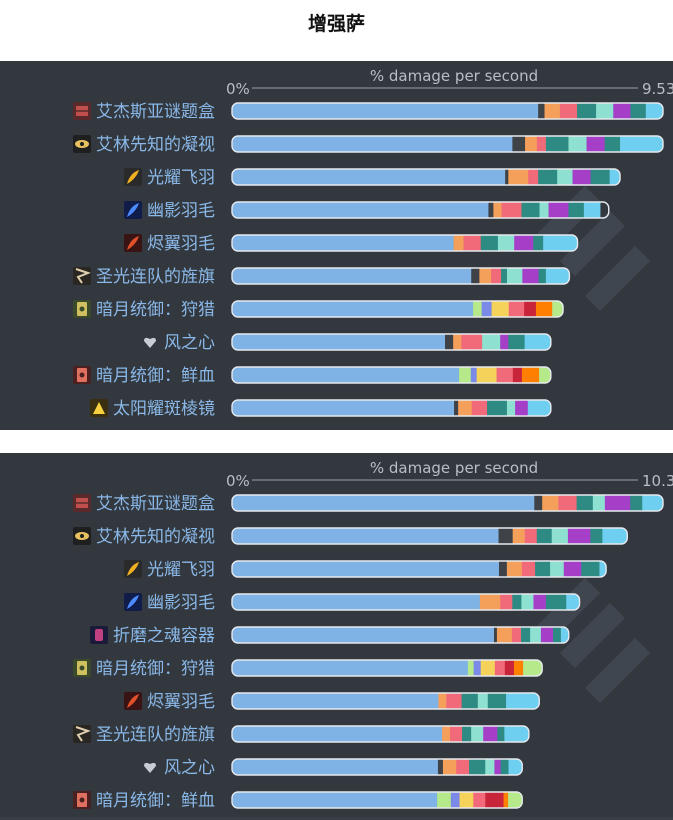  What do you see at coordinates (181, 570) in the screenshot?
I see `bar-label: 光耀飞羽` at bounding box center [181, 570].